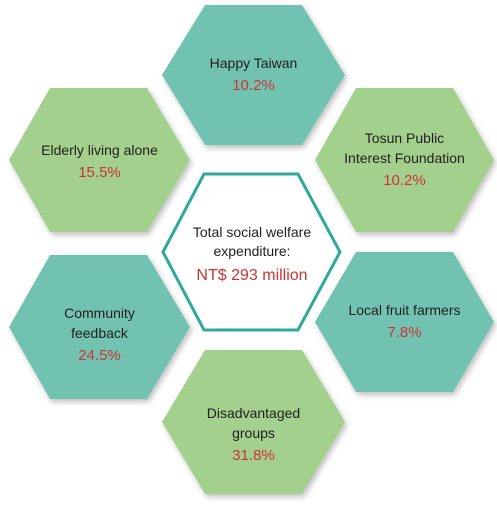 The height and width of the screenshot is (507, 497). What do you see at coordinates (252, 275) in the screenshot?
I see `center-value: NT$ 293 million` at bounding box center [252, 275].